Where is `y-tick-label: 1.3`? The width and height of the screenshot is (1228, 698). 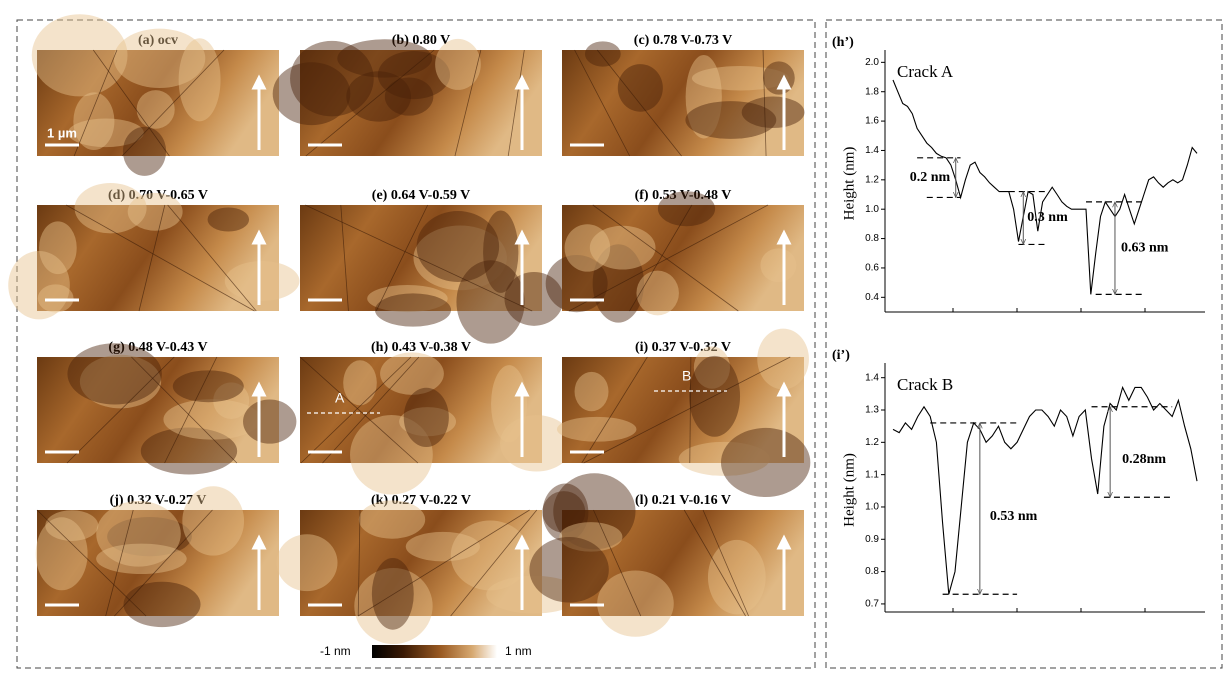
y-tick-label: 1.3 is located at coordinates (872, 410).